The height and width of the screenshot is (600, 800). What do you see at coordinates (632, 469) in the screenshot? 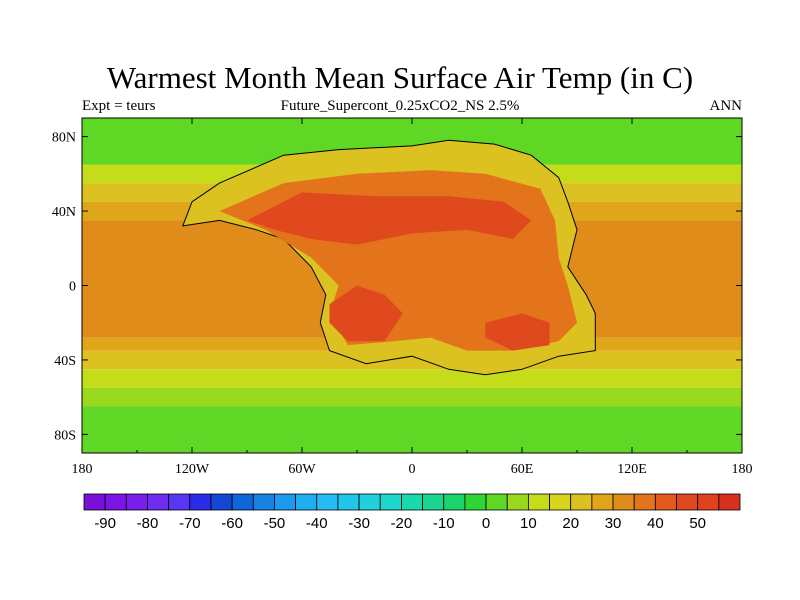
I see `x-tick-label: 120E` at bounding box center [632, 469].